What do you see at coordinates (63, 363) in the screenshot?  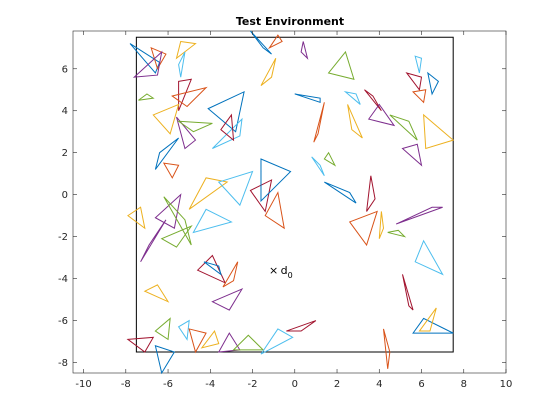 I see `y-tick-label: -8` at bounding box center [63, 363].